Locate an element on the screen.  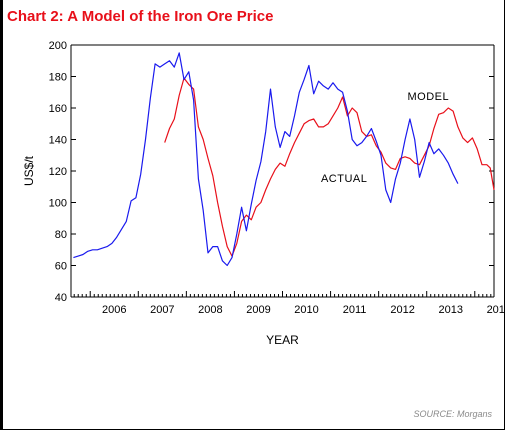
y-axis-title: US$/t is located at coordinates (29, 170).